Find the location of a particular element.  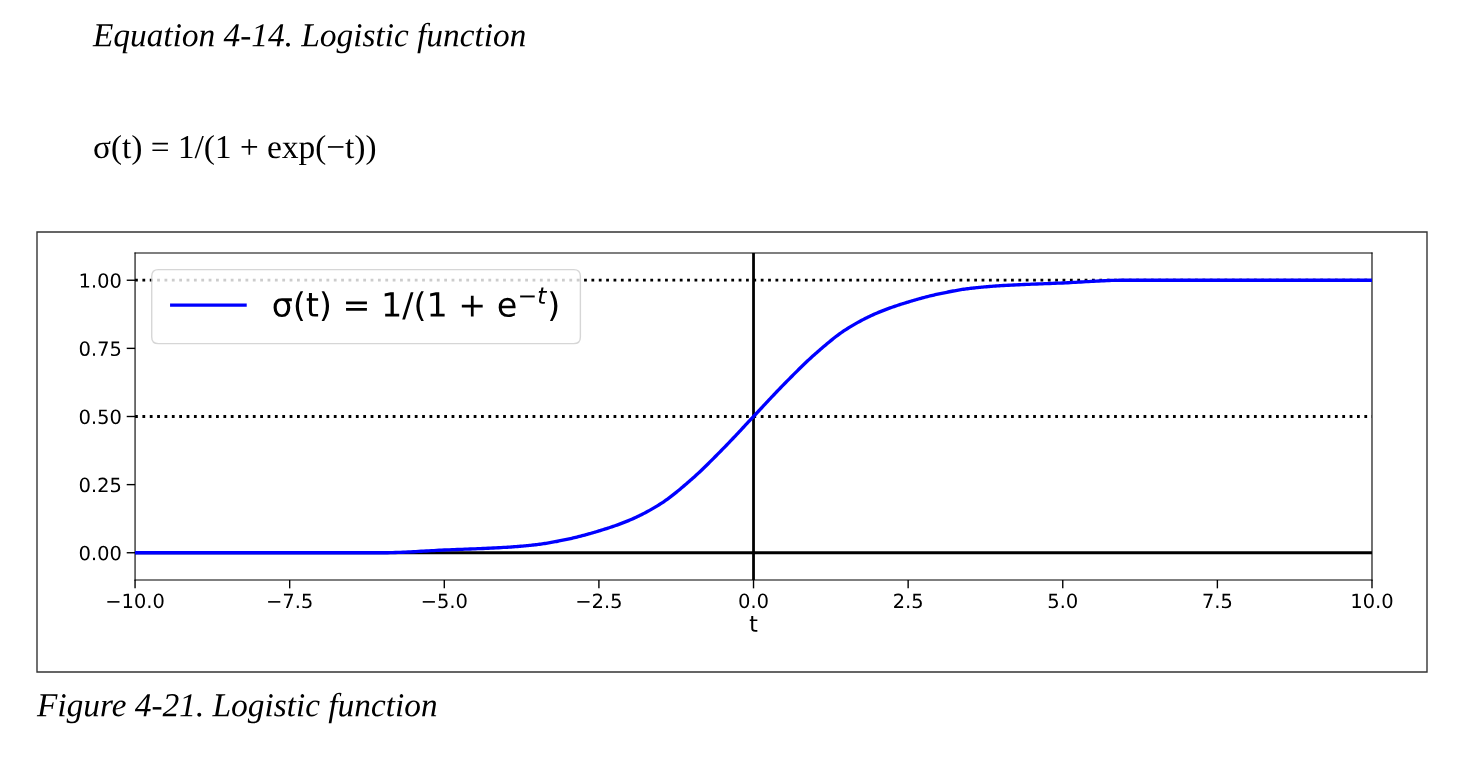

chart-title: Equation 4-14. Logistic function is located at coordinates (308, 38).